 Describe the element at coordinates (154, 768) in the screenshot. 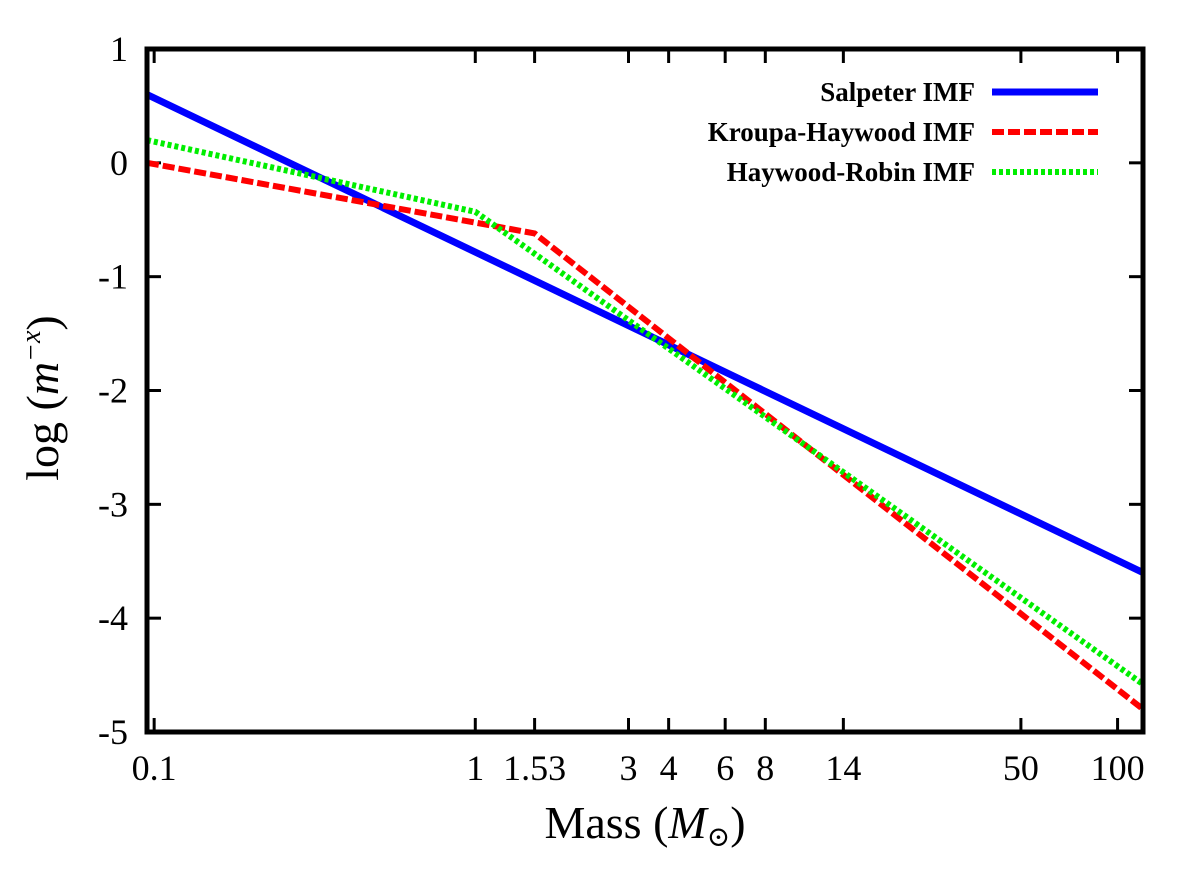

I see `x-tick-label: 0.1` at that location.